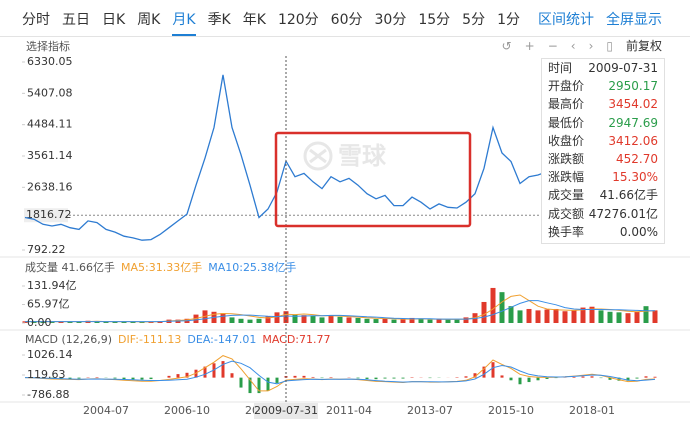  I want to click on y-tick-label: 792.22, so click(46, 249).